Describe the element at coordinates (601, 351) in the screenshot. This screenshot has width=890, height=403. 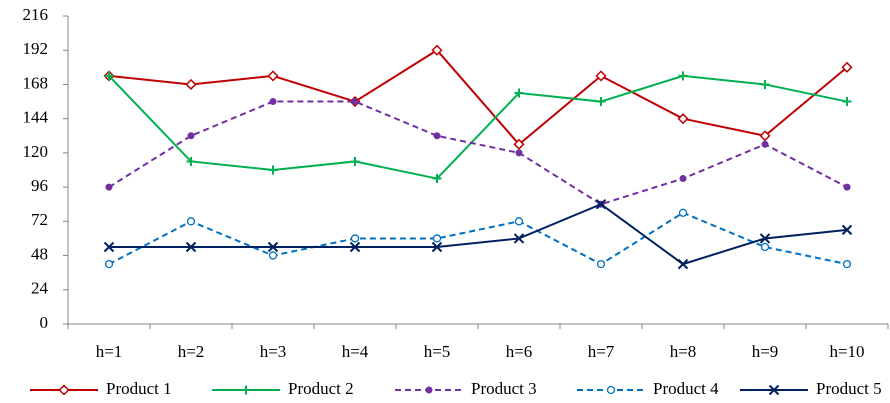
I see `x-tick-label: h=7` at that location.